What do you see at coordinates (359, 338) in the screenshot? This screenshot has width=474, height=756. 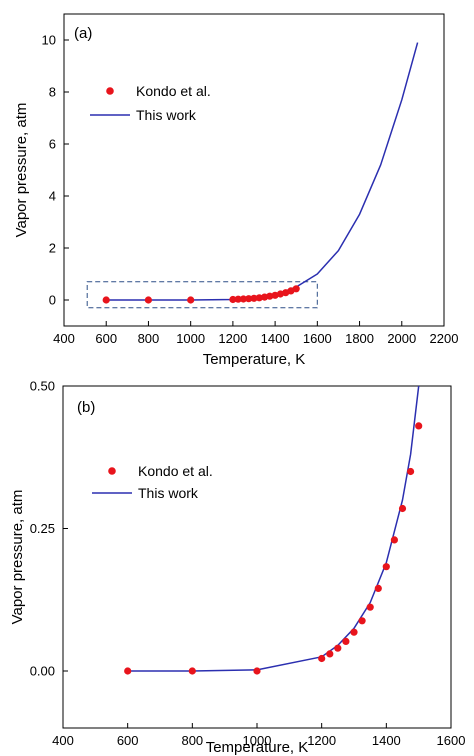 I see `x-tick-label-a-7: 1800` at bounding box center [359, 338].